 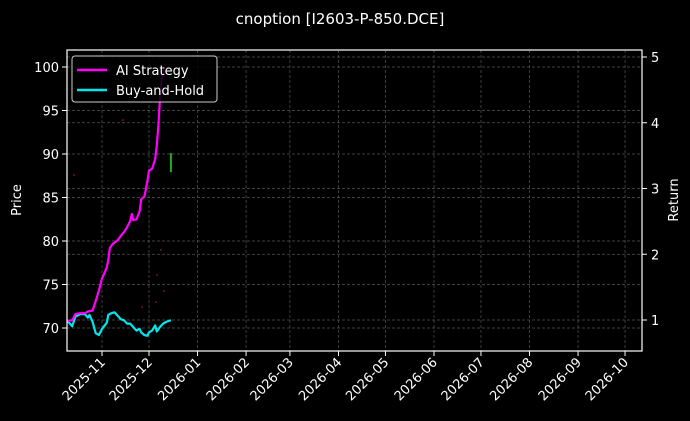 I want to click on x-tick-label: 2026-03, so click(x=272, y=379).